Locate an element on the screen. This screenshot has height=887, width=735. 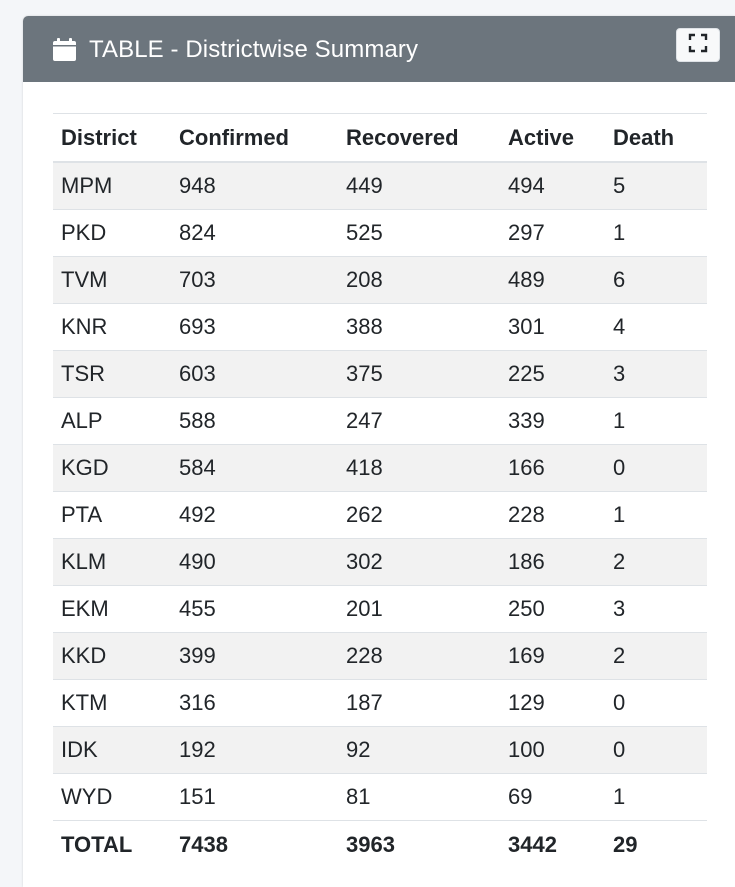
cell-district: KNR is located at coordinates (112, 327).